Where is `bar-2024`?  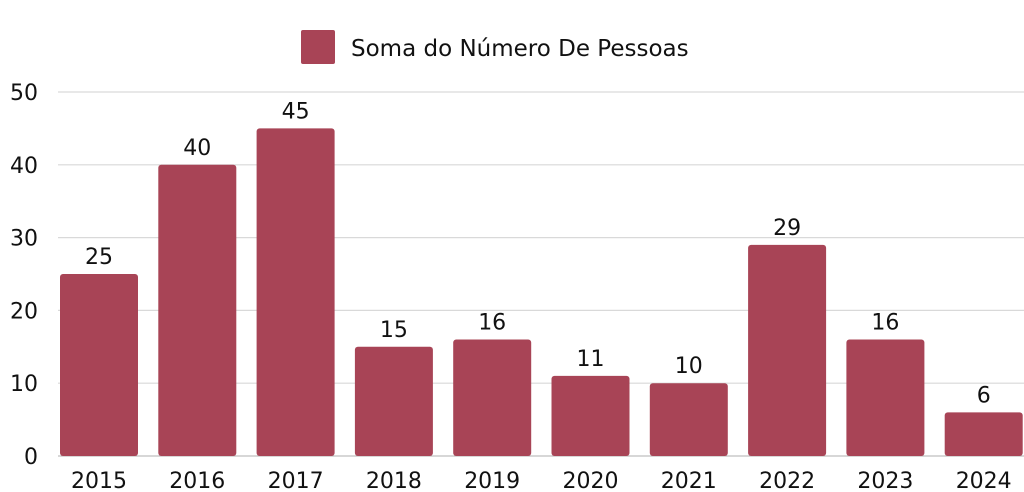 bar-2024 is located at coordinates (983, 434).